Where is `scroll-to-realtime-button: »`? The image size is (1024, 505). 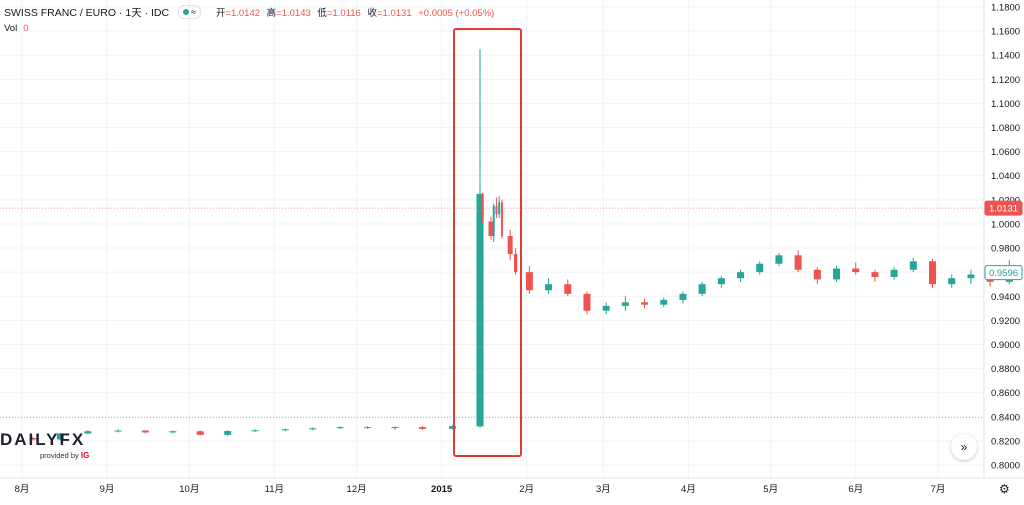 scroll-to-realtime-button: » is located at coordinates (964, 447).